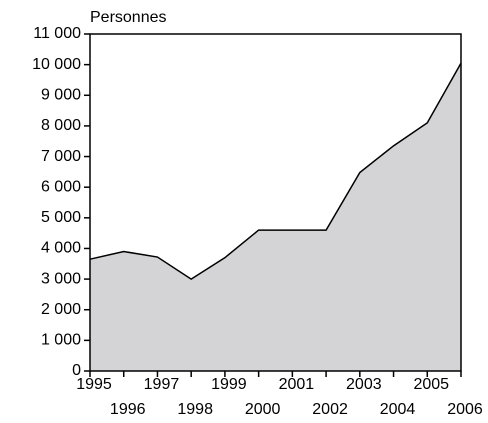 This screenshot has width=488, height=423. I want to click on x-tick-label: 1998, so click(195, 409).